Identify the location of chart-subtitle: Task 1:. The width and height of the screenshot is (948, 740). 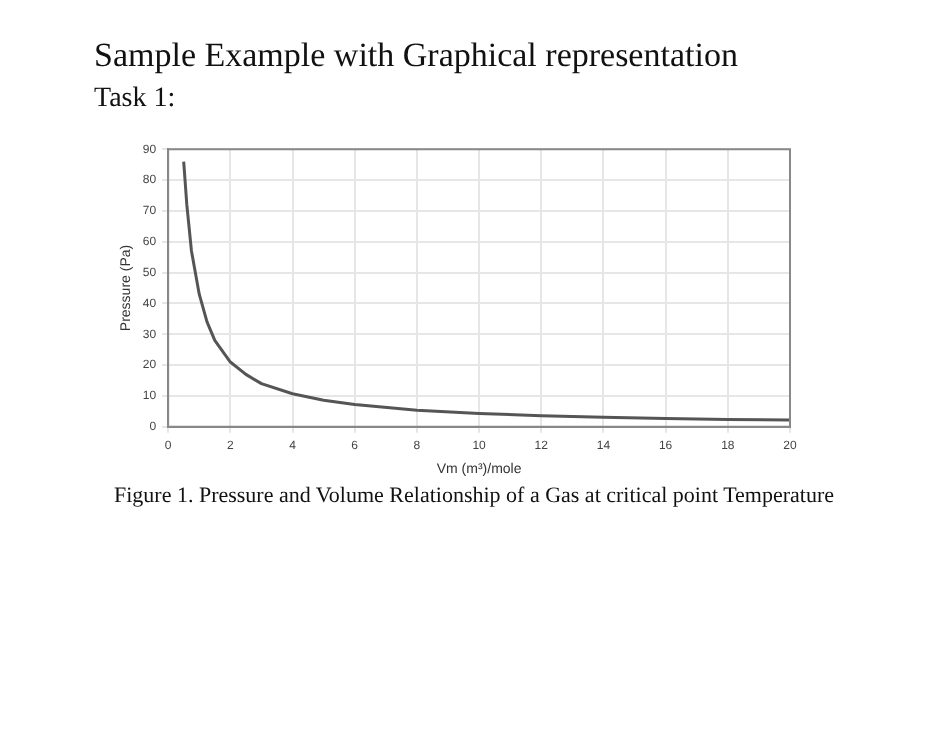
(135, 100).